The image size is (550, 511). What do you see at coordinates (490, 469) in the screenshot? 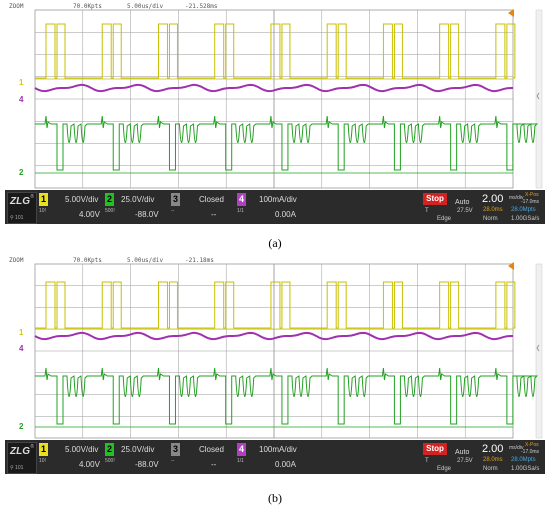
I see `acquisition-mode: Norm` at bounding box center [490, 469].